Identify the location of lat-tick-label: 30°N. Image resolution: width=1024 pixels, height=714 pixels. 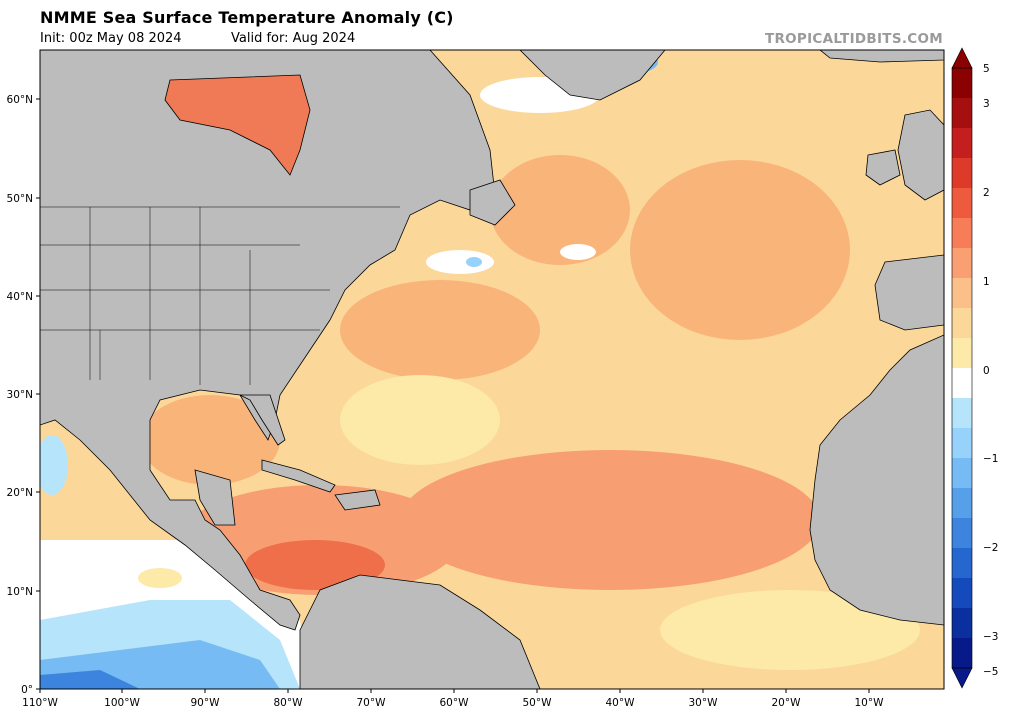
(20, 395).